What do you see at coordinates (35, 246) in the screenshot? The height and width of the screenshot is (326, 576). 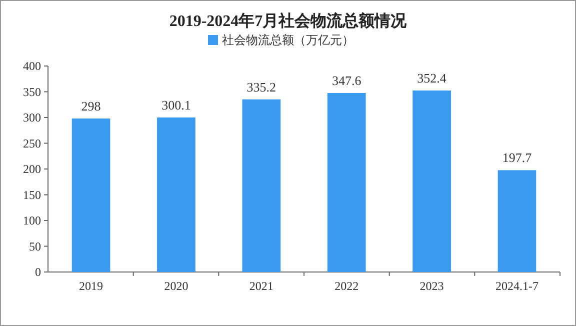 I see `y-tick-label: 50` at bounding box center [35, 246].